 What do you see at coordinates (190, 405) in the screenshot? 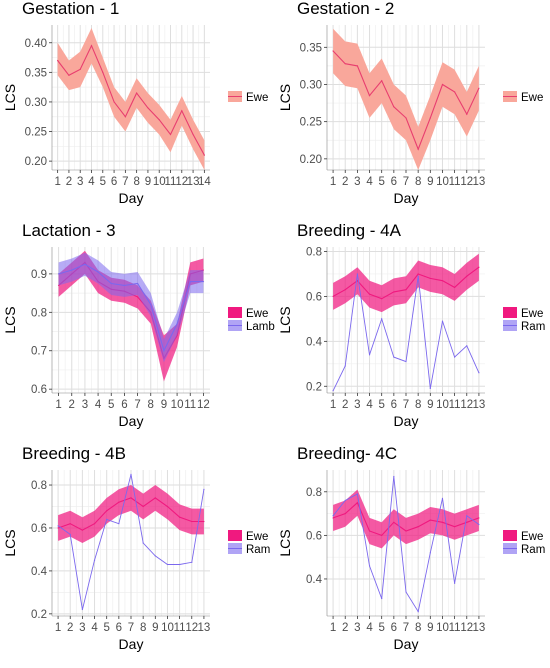
I see `x-tick-label: 11` at bounding box center [190, 405].